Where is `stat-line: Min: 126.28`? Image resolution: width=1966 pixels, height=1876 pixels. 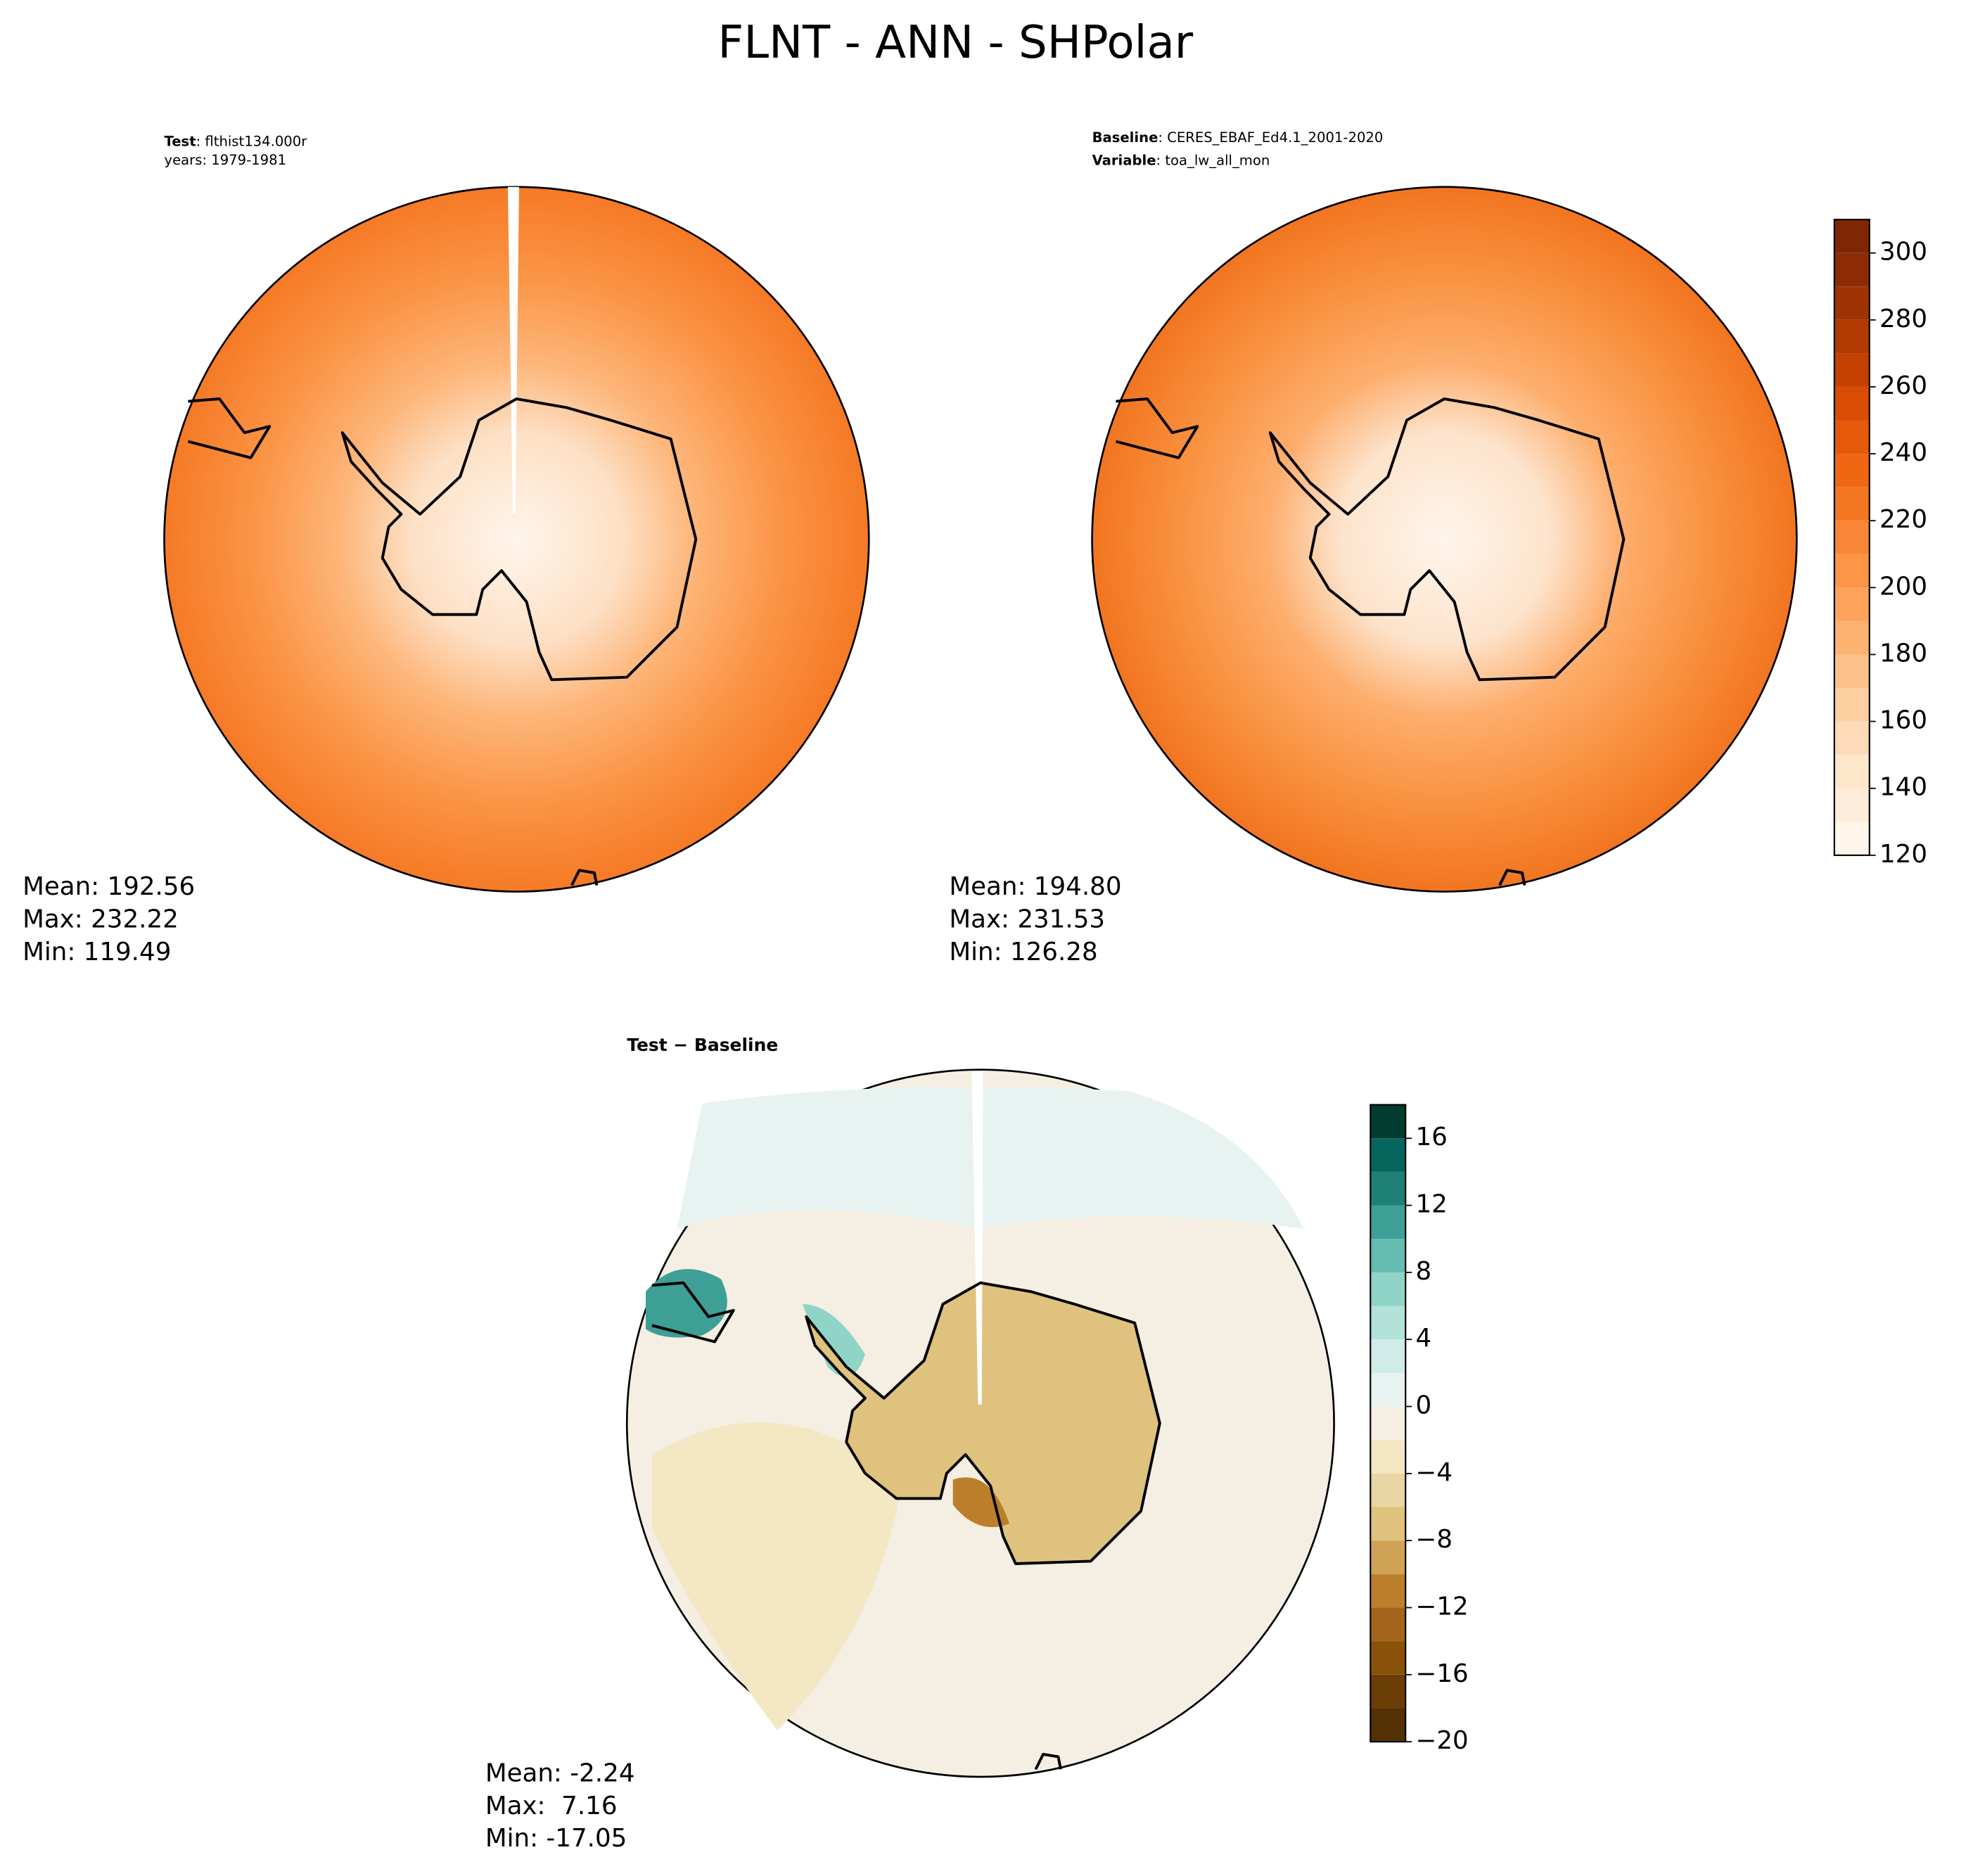
stat-line: Min: 126.28 is located at coordinates (1023, 952).